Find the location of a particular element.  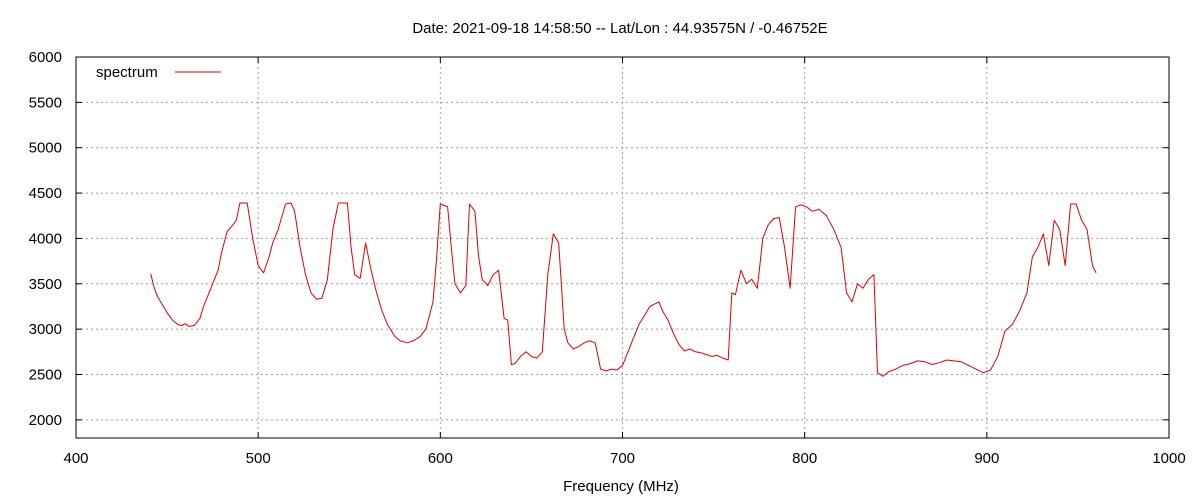

y-tick-label: 5000 is located at coordinates (45, 148).